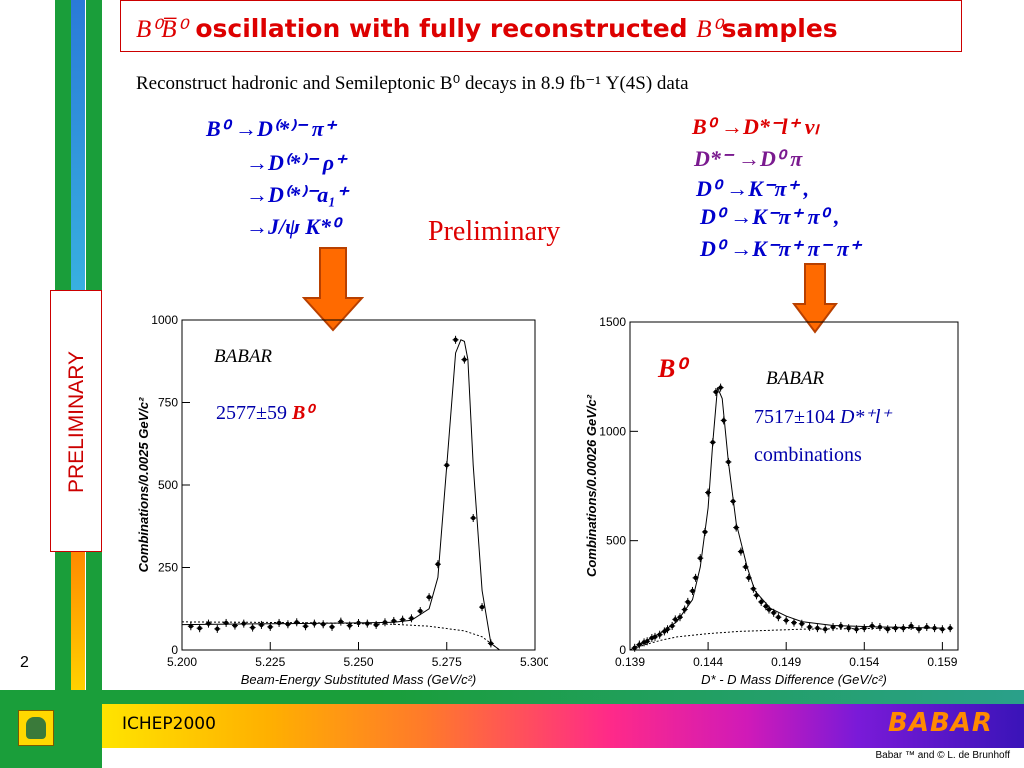 Image resolution: width=1024 pixels, height=768 pixels. What do you see at coordinates (708, 662) in the screenshot?
I see `right-plot-xtick-label: 0.144` at bounding box center [708, 662].